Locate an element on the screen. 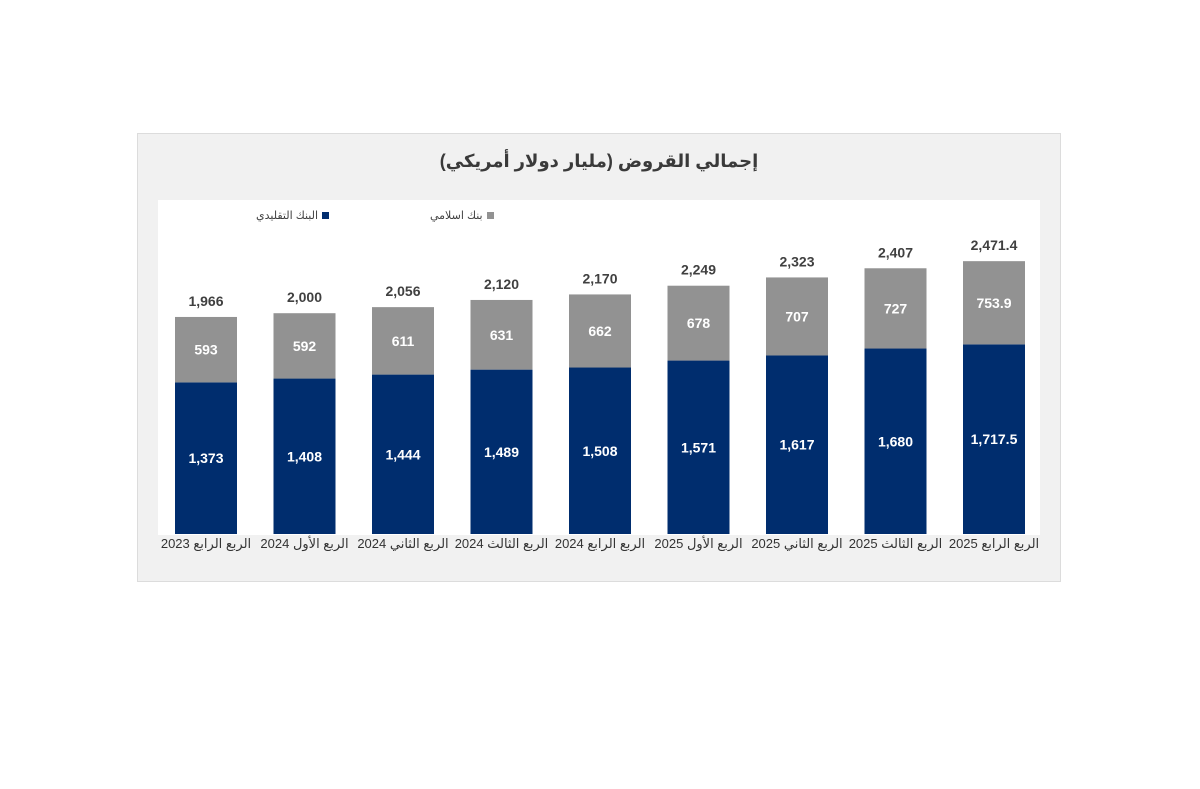 The width and height of the screenshot is (1200, 789). chart-title: إجمالي القروض (مليار دولار أمريكي) is located at coordinates (599, 161).